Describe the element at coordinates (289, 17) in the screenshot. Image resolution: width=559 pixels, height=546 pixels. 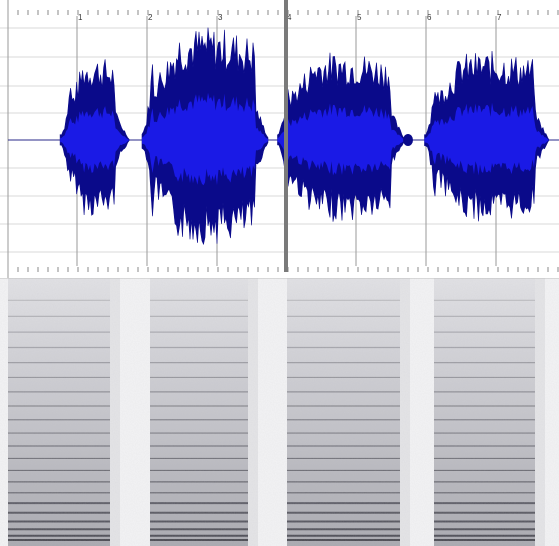
I see `bar-number: 4` at that location.